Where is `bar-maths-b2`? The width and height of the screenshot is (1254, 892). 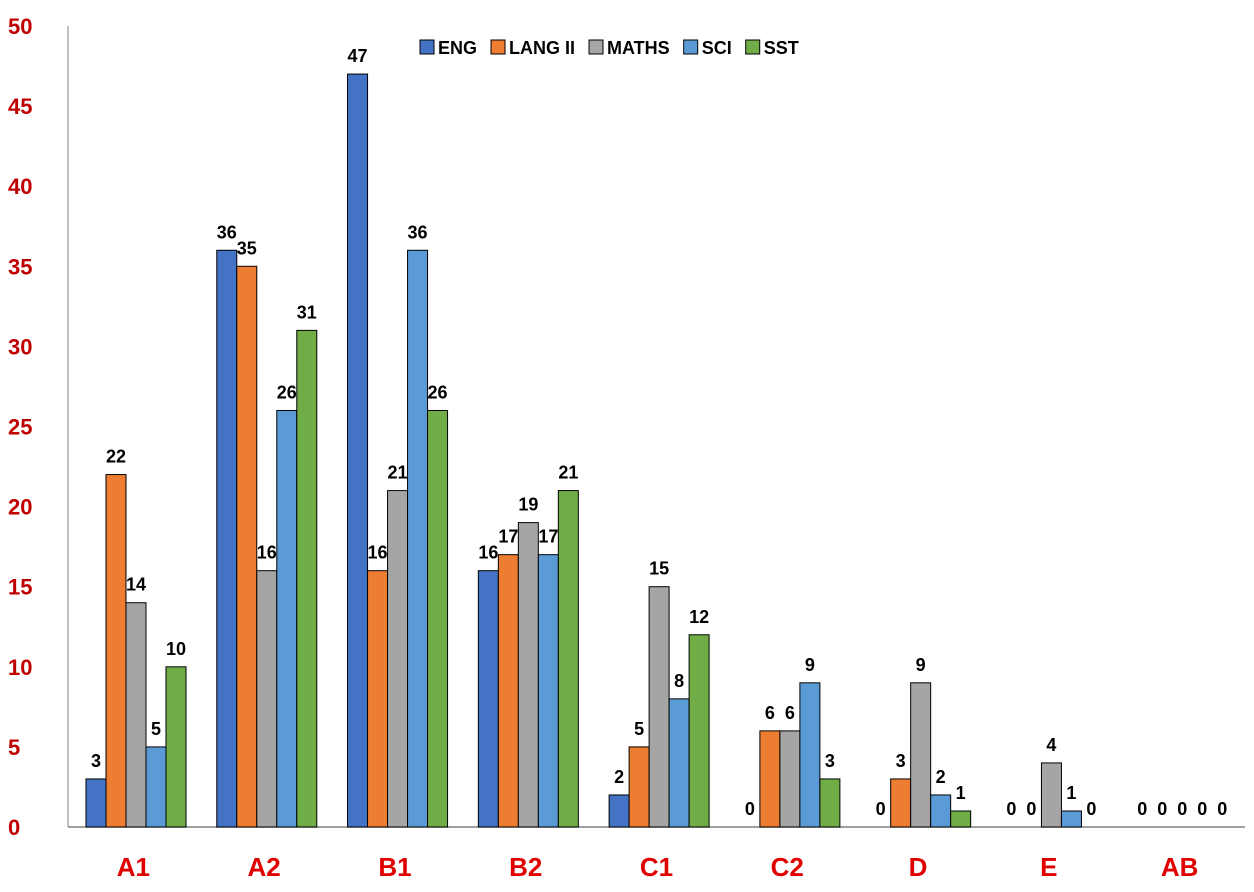
bar-maths-b2 is located at coordinates (528, 675).